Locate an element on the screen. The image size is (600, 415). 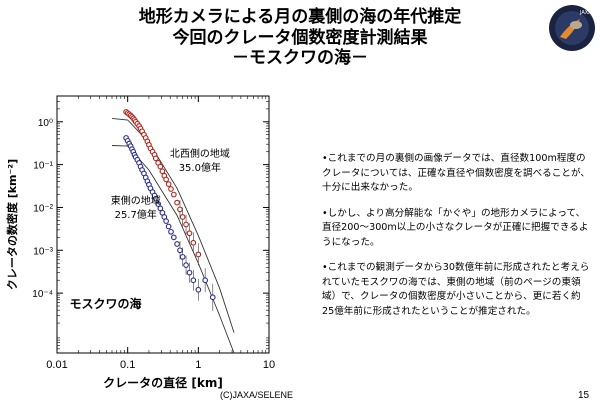
x-tick-label: 0.01 is located at coordinates (56, 365).